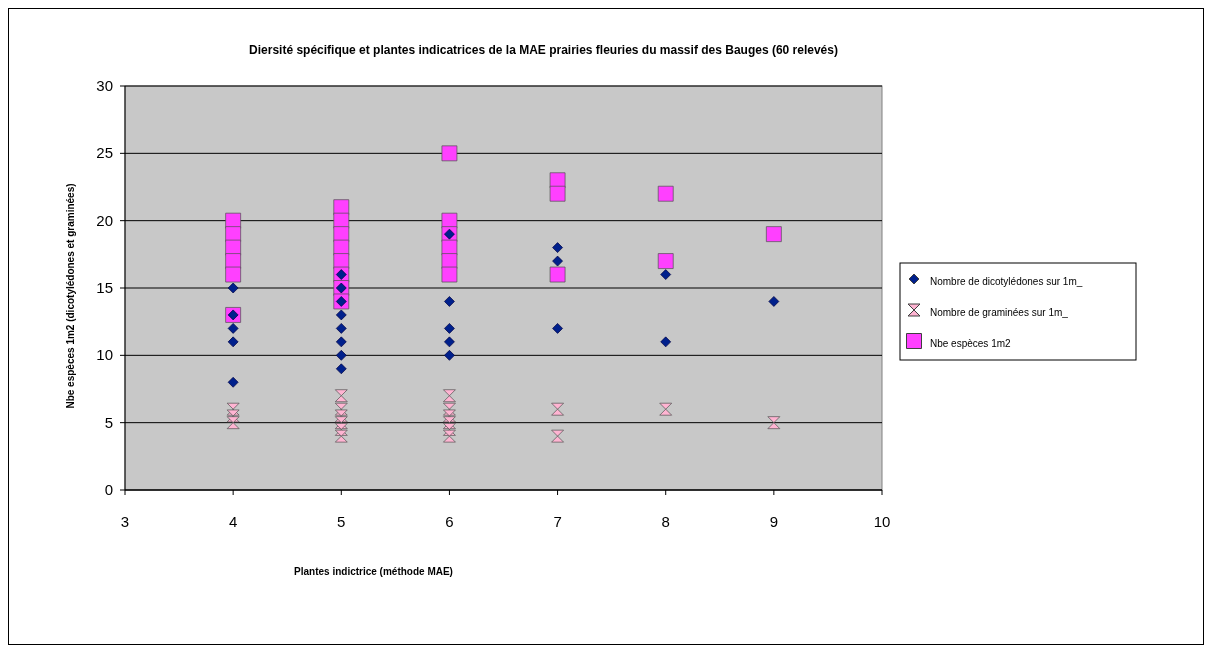 Image resolution: width=1212 pixels, height=653 pixels. I want to click on legend-label: Nombre de dicotylédones sur 1m_, so click(1006, 281).